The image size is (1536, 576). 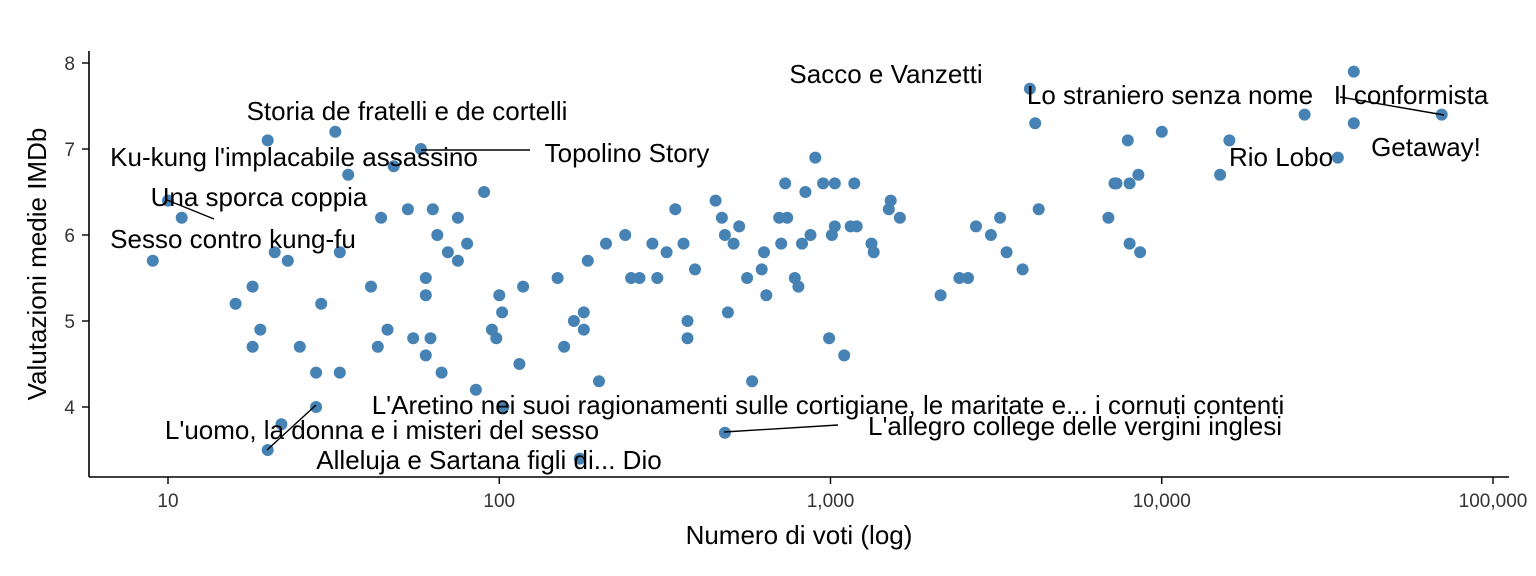 What do you see at coordinates (831, 501) in the screenshot?
I see `x-tick-label: 1,000` at bounding box center [831, 501].